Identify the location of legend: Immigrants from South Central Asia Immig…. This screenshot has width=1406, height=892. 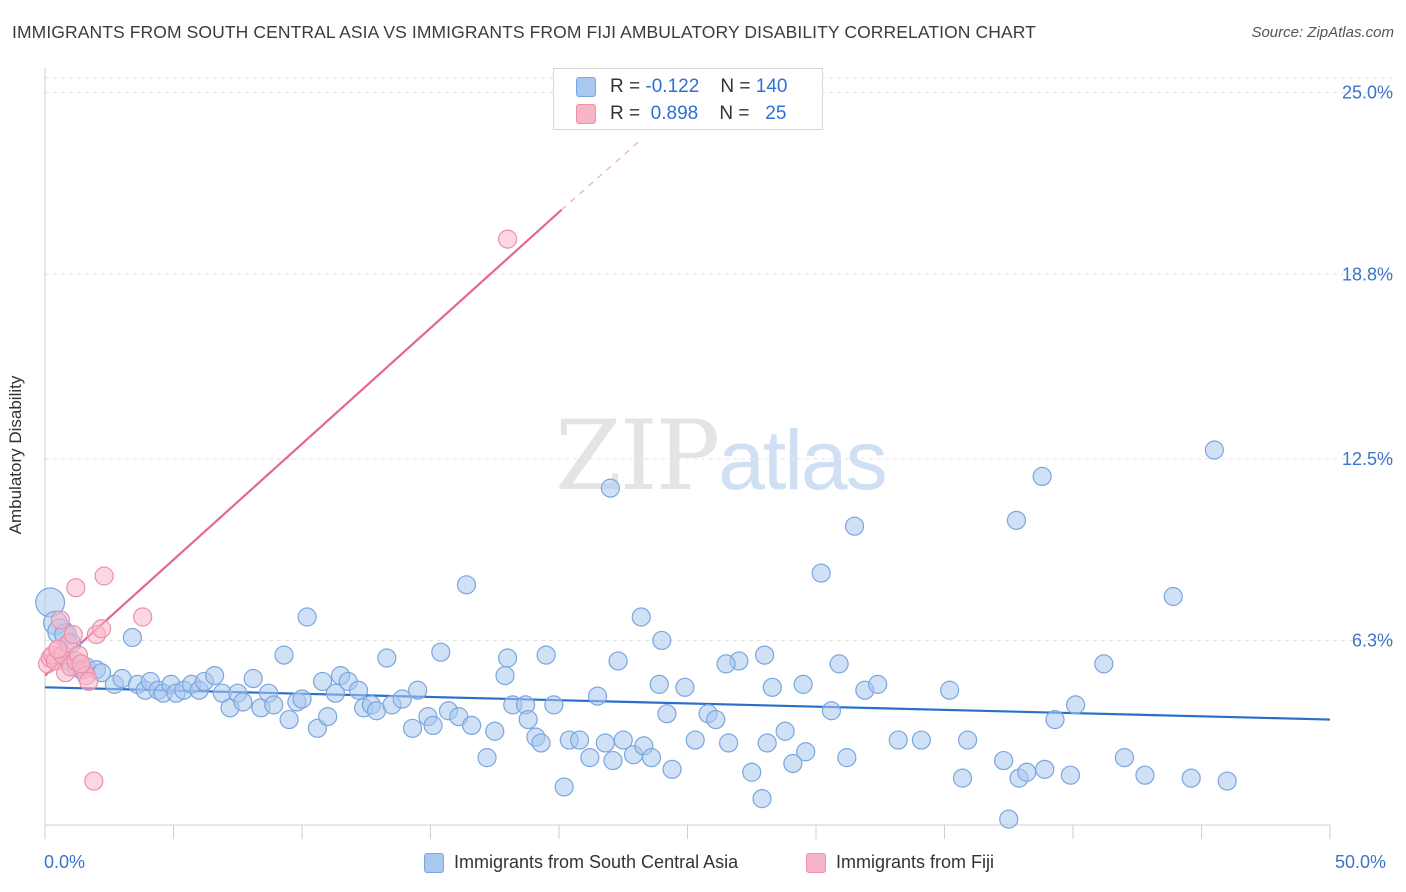
(703, 865).